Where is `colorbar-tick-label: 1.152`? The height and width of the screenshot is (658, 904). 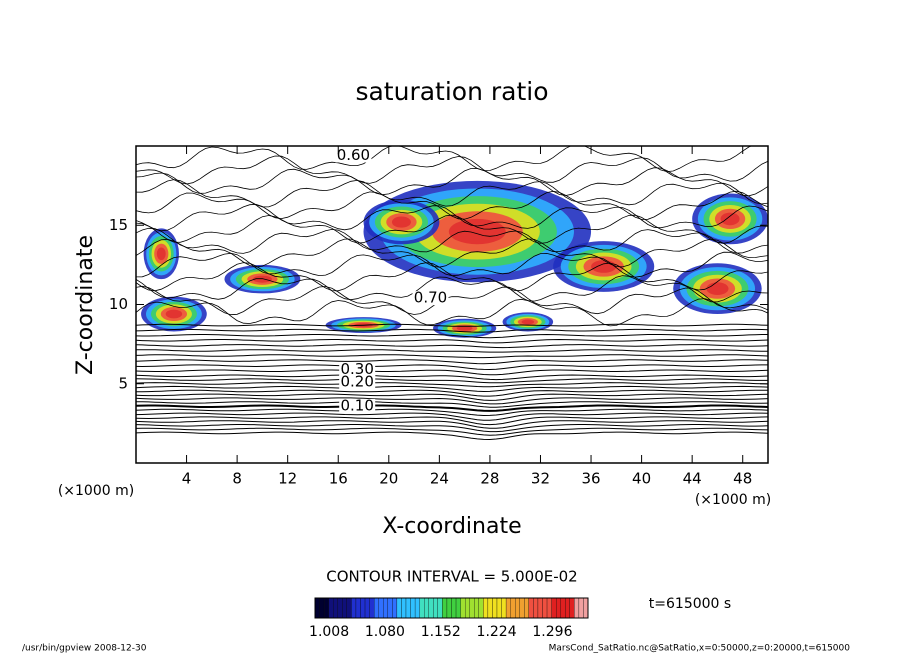
colorbar-tick-label: 1.152 is located at coordinates (441, 632).